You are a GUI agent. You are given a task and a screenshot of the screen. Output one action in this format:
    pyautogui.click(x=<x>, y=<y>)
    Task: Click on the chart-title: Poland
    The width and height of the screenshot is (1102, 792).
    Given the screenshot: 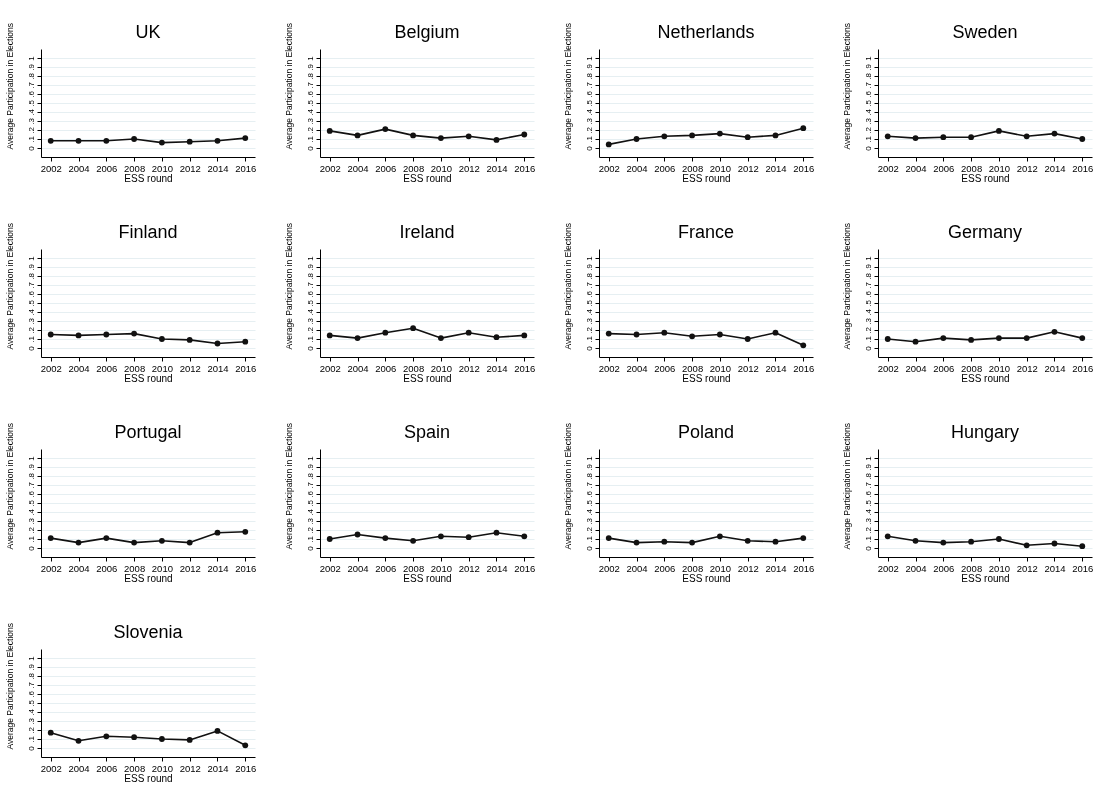 What is the action you would take?
    pyautogui.click(x=706, y=431)
    